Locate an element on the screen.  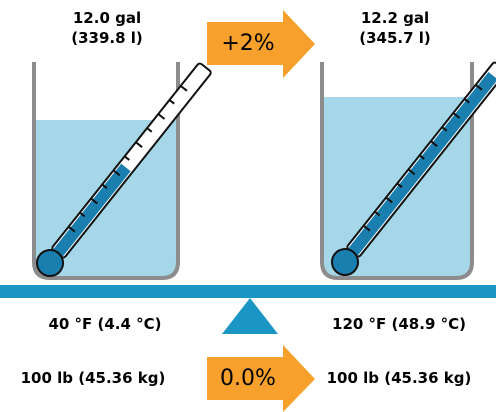
left-volume-l: (339.8 l) is located at coordinates (107, 38).